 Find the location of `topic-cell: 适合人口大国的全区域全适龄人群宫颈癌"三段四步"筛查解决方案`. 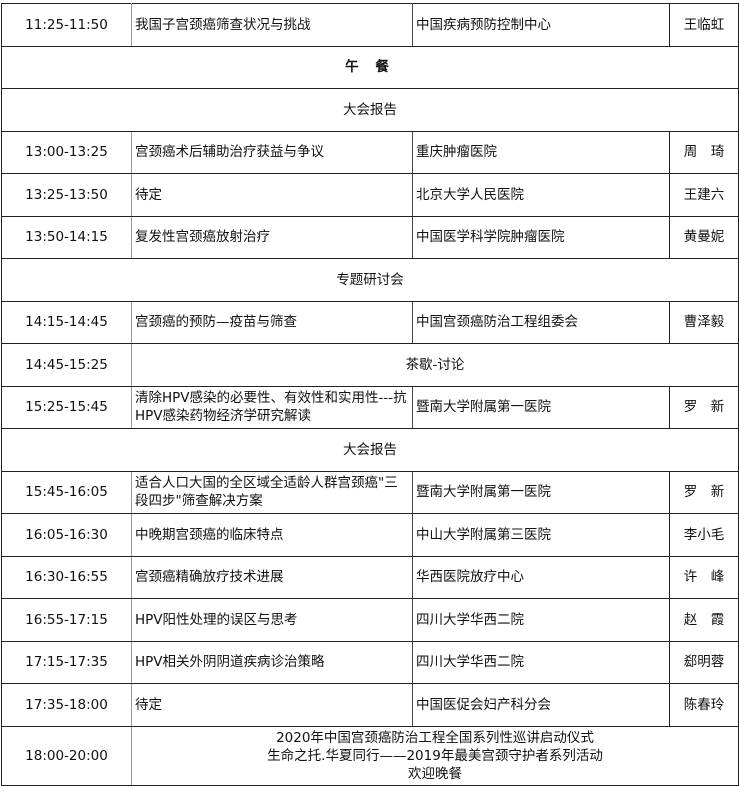

topic-cell: 适合人口大国的全区域全适龄人群宫颈癌"三段四步"筛查解决方案 is located at coordinates (272, 492).